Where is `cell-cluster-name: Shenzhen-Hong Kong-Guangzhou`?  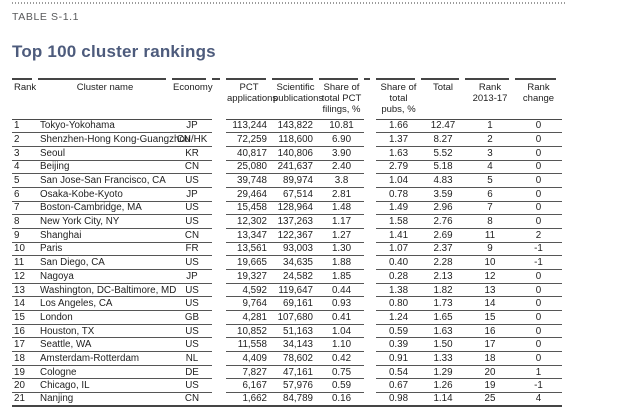 cell-cluster-name: Shenzhen-Hong Kong-Guangzhou is located at coordinates (114, 140).